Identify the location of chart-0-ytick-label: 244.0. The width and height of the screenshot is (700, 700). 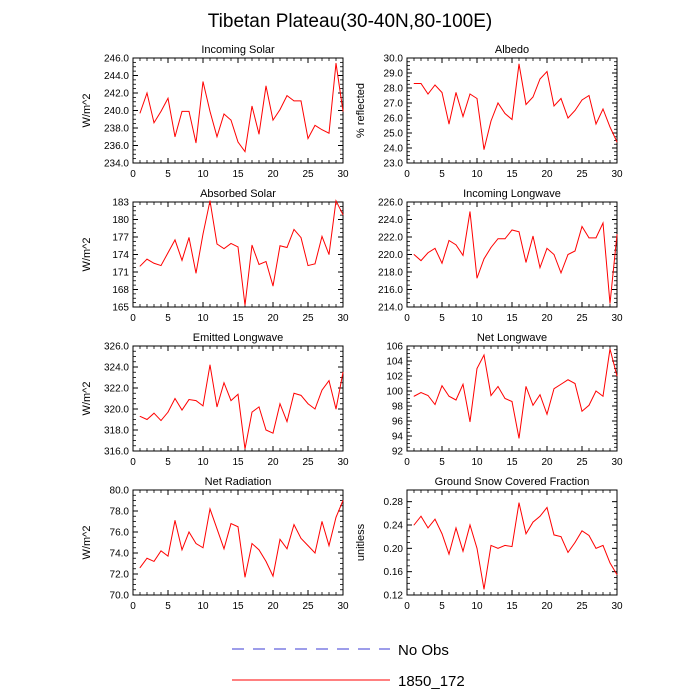
(116, 76).